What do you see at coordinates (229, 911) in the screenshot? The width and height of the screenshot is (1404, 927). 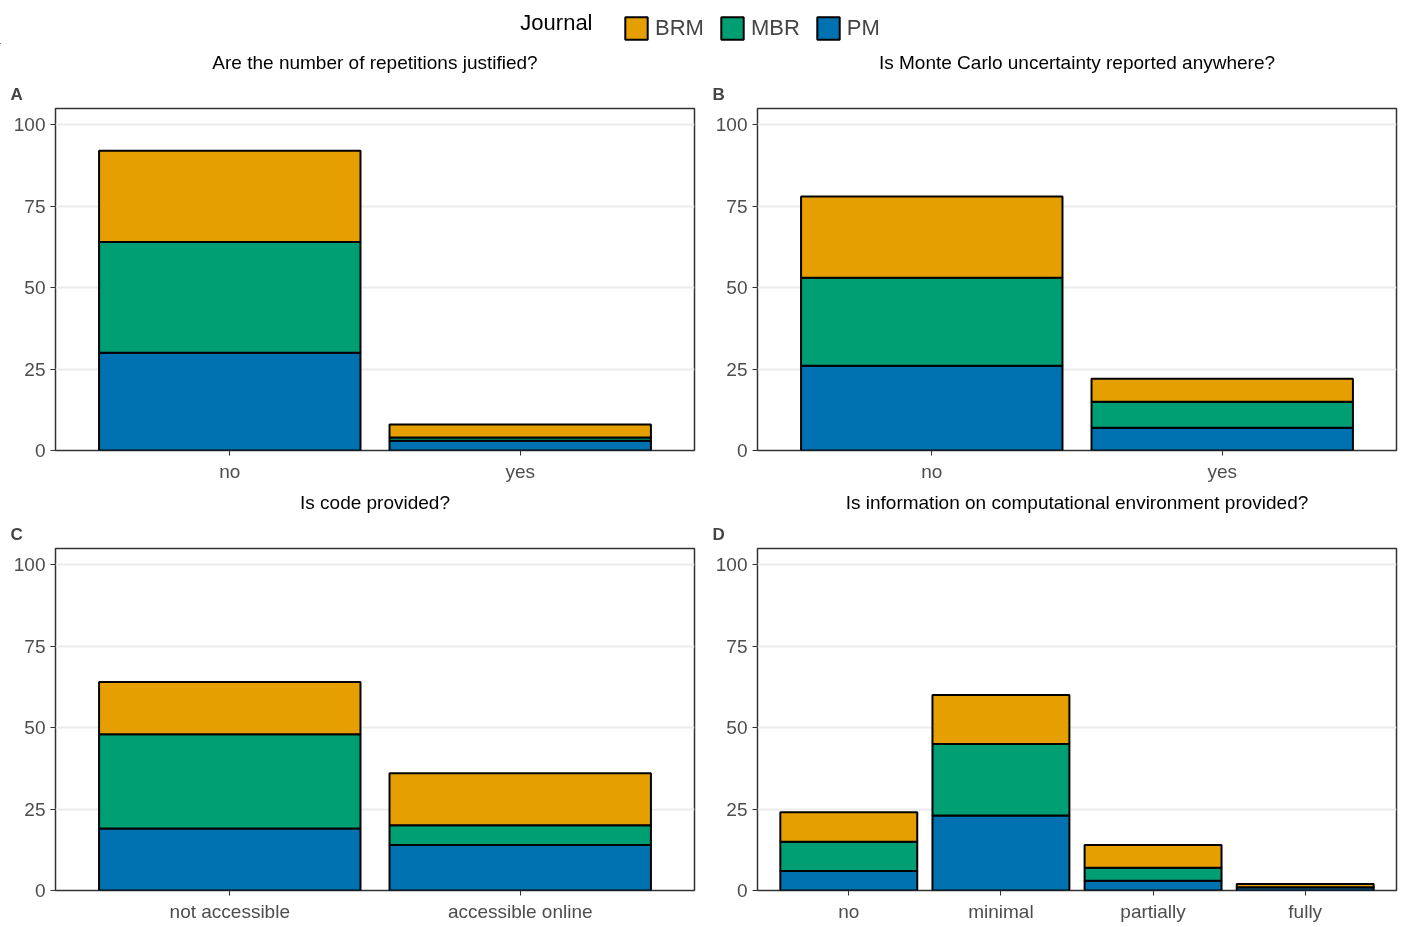 I see `x-tick-label: not accessible` at bounding box center [229, 911].